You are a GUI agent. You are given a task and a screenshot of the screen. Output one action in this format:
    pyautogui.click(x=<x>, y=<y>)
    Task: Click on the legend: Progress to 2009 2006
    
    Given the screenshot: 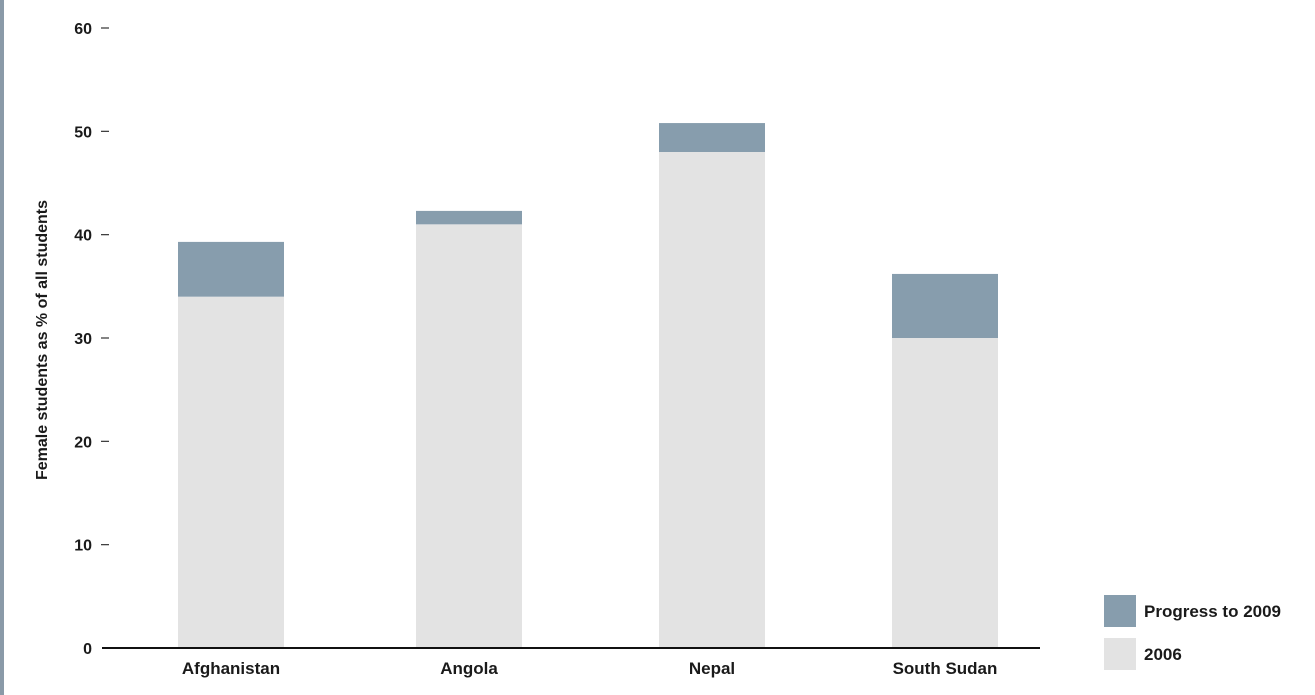 What is the action you would take?
    pyautogui.click(x=1192, y=632)
    